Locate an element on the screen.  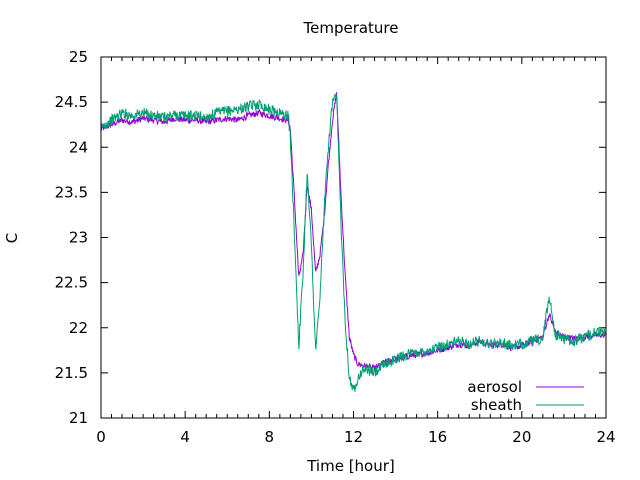
y-axis-label: C is located at coordinates (12, 238).